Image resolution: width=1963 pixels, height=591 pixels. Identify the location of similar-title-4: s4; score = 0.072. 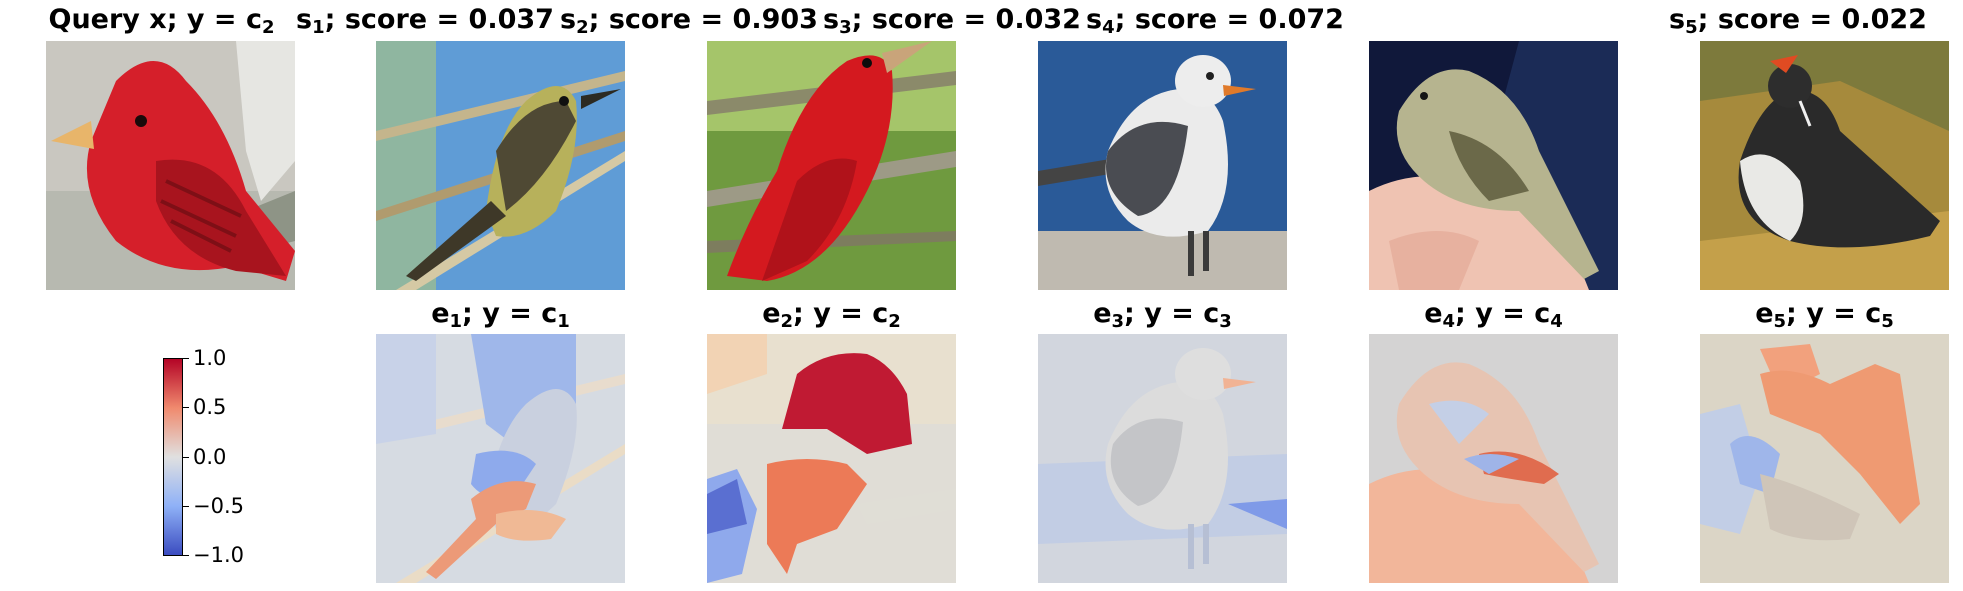
(1215, 21).